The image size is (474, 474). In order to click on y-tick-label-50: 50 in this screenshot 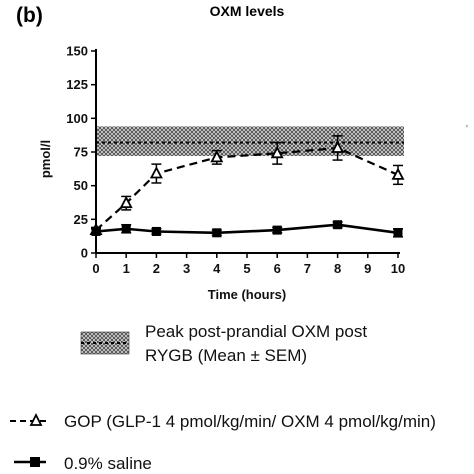, I will do `click(81, 185)`.